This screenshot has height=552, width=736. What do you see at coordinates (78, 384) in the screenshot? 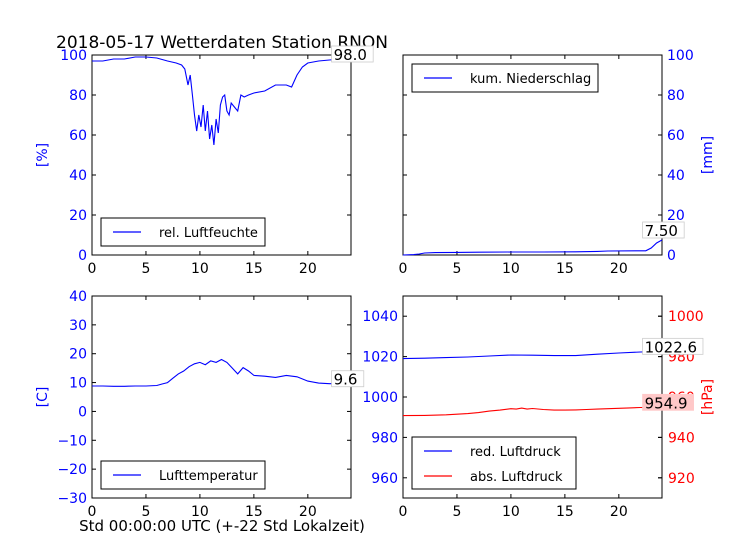
I see `y-tick-label: 10` at bounding box center [78, 384].